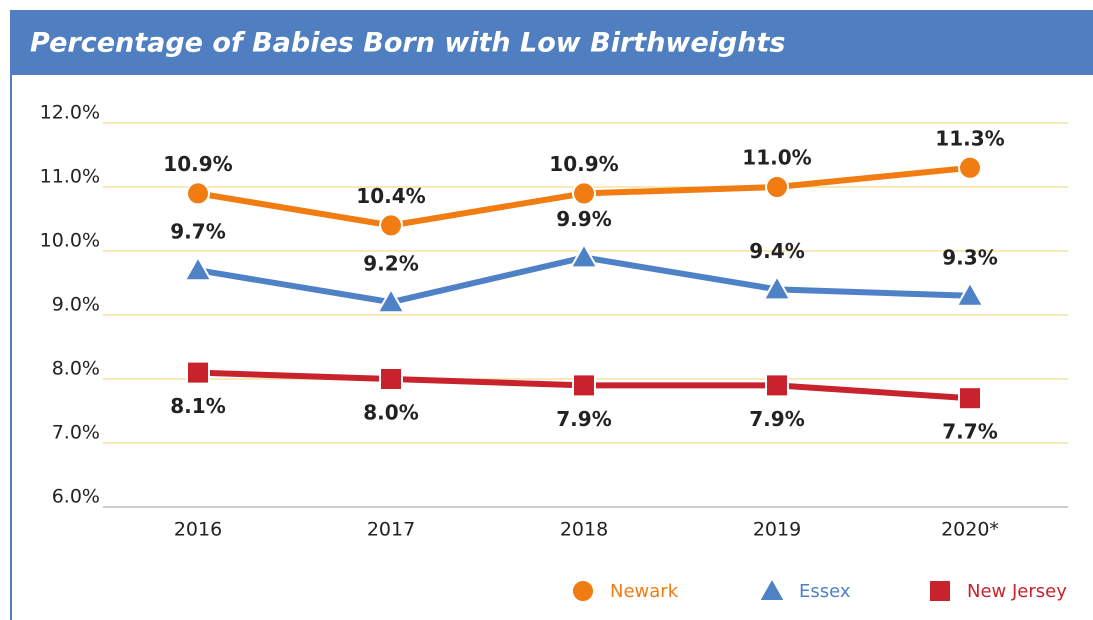 This screenshot has width=1093, height=620. What do you see at coordinates (969, 257) in the screenshot?
I see `value-label: 9.3%` at bounding box center [969, 257].